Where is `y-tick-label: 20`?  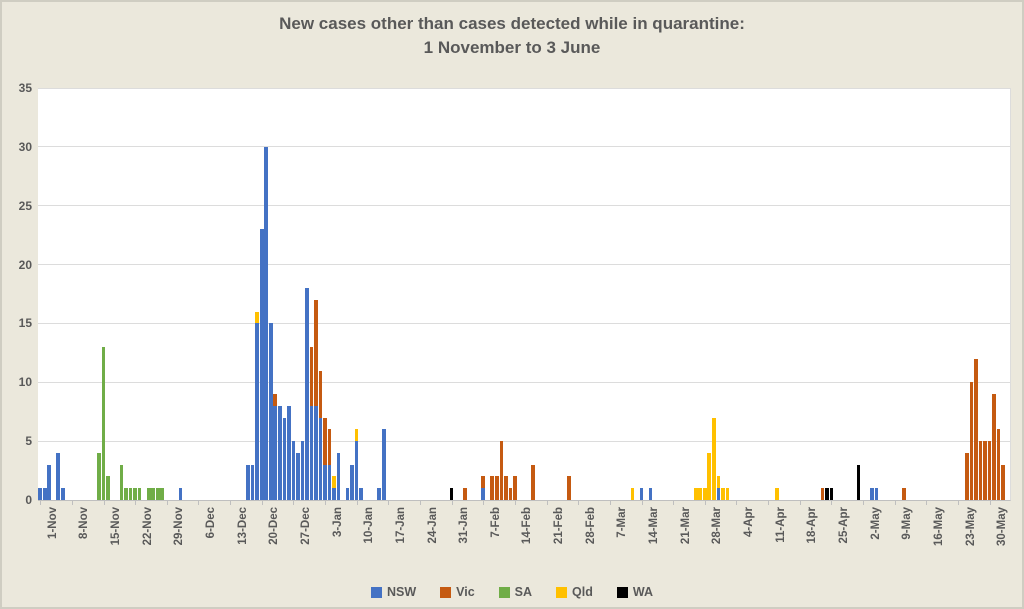
y-tick-label: 20 is located at coordinates (25, 264).